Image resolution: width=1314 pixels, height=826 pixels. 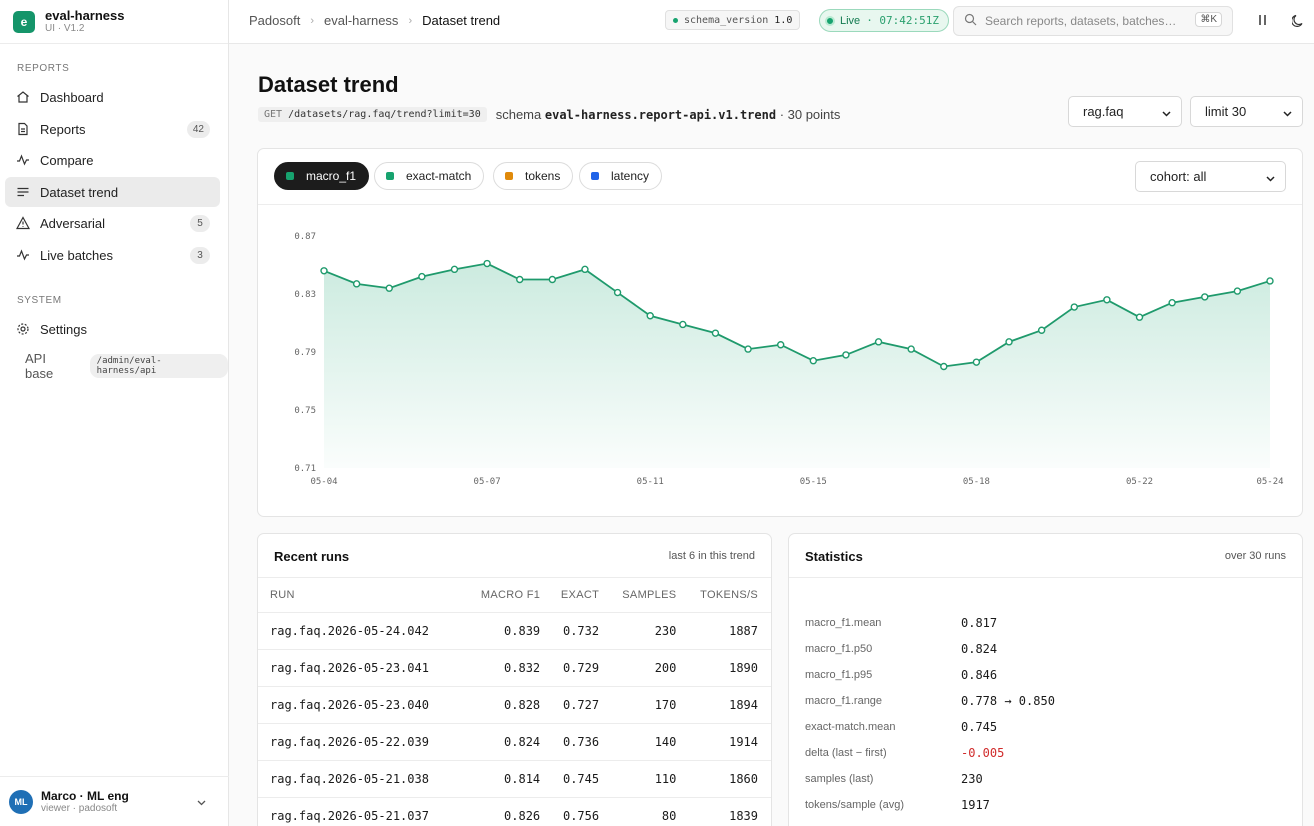 I want to click on api-base-label: API base, so click(x=39, y=366).